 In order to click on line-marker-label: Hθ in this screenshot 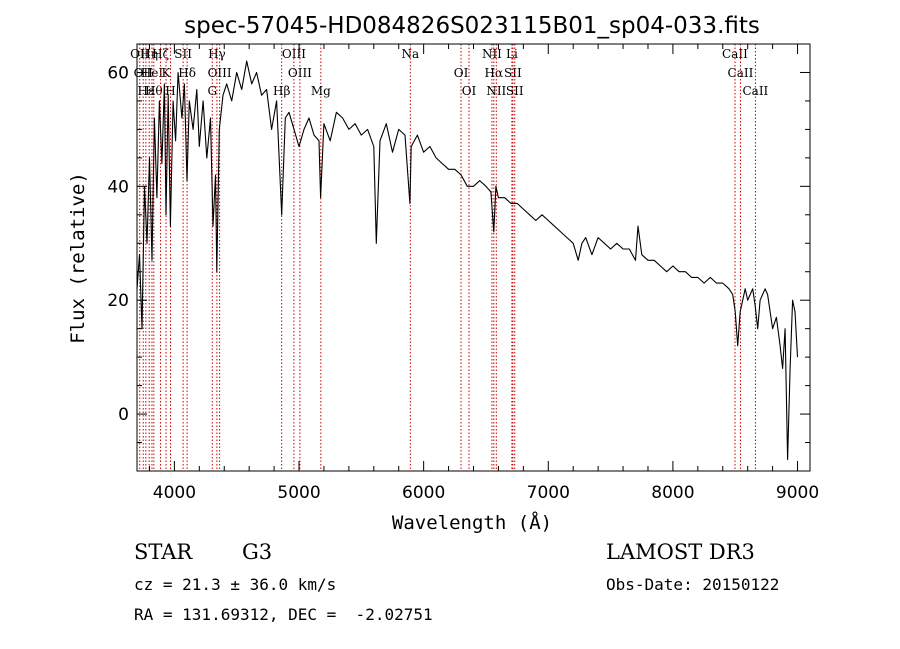, I will do `click(154, 91)`.